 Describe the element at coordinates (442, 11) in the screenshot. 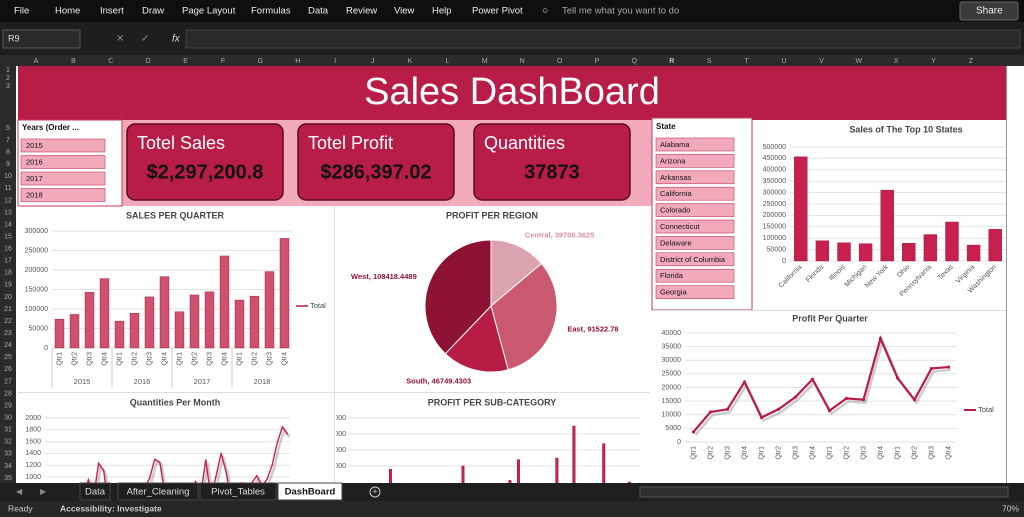

I see `menu-item: Help` at that location.